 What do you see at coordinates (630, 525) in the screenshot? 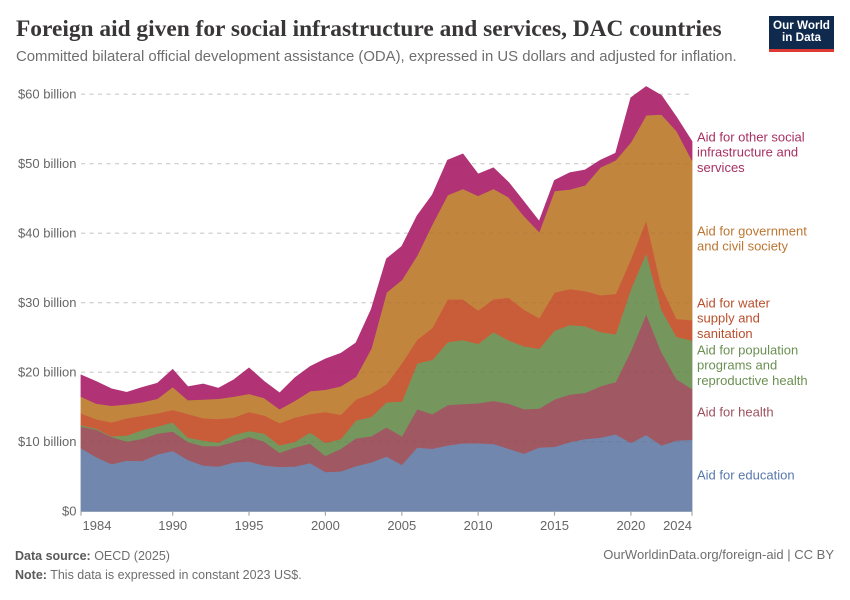
I see `svg-text: 2020` at bounding box center [630, 525].